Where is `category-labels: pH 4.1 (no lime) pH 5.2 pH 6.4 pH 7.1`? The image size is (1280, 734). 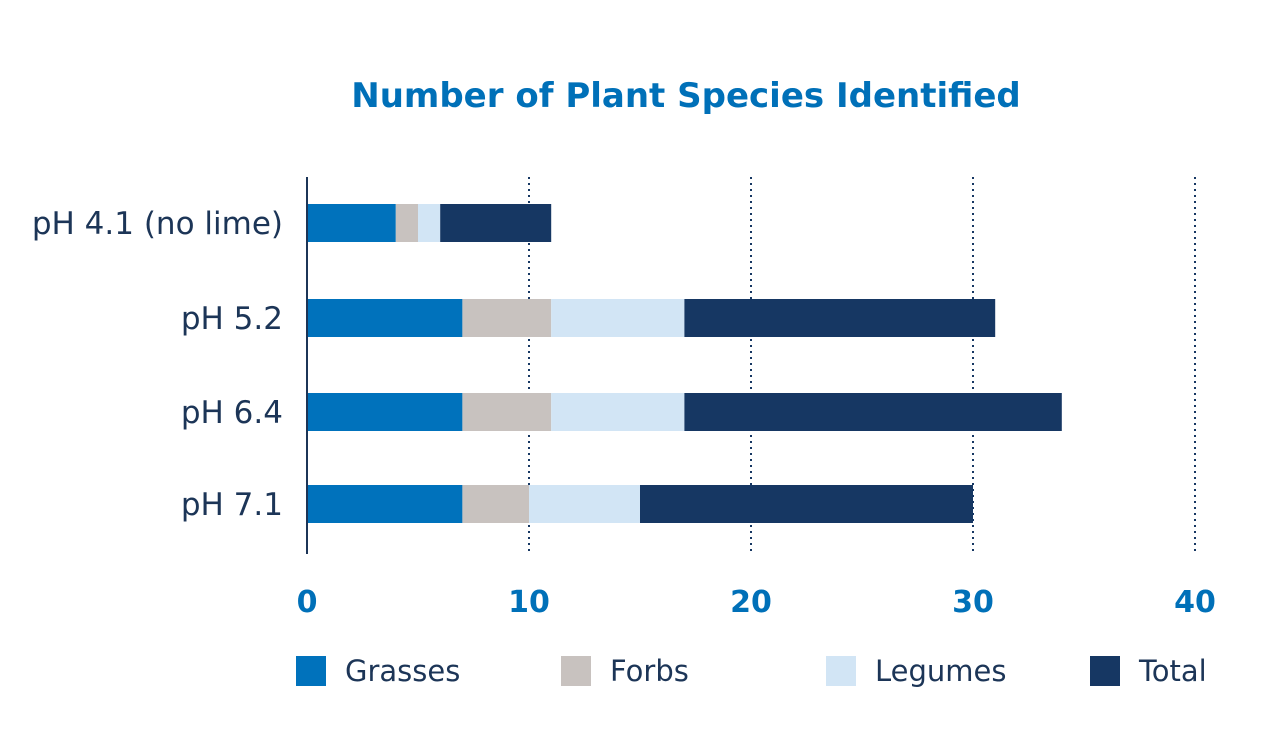
category-labels: pH 4.1 (no lime) pH 5.2 pH 6.4 pH 7.1 is located at coordinates (157, 364).